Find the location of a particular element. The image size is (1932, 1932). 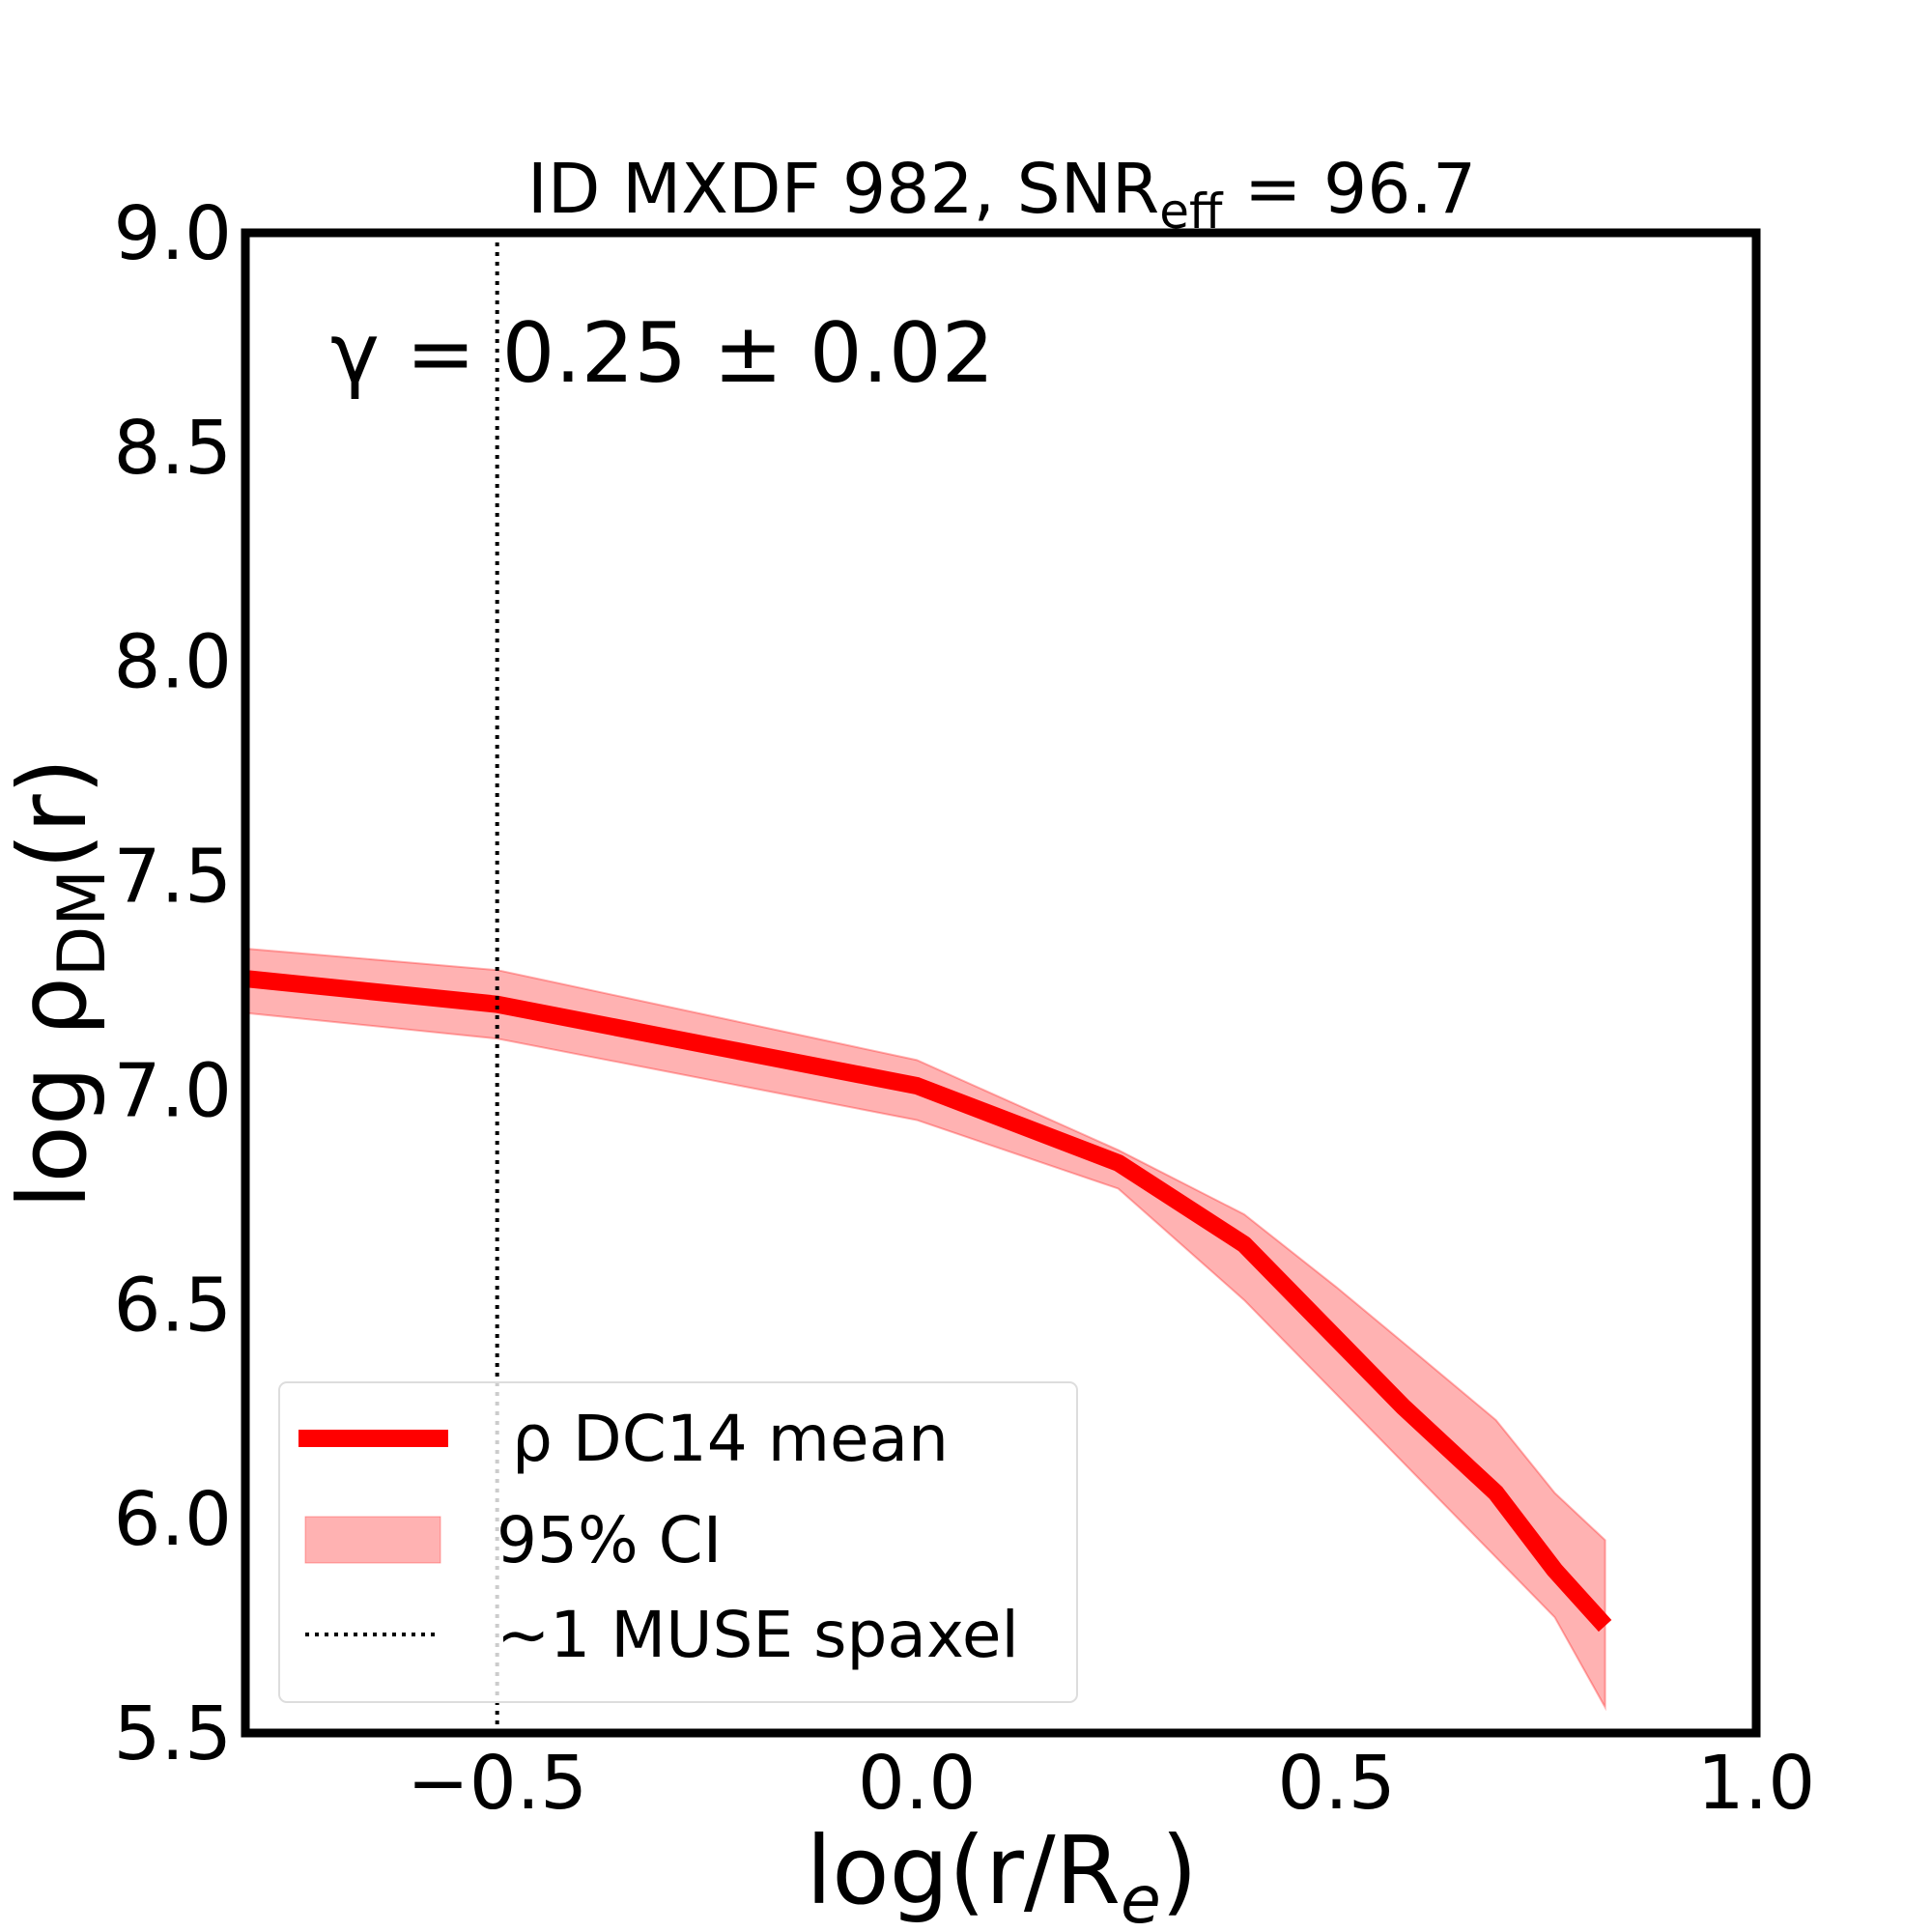

legend-box is located at coordinates (678, 1542).